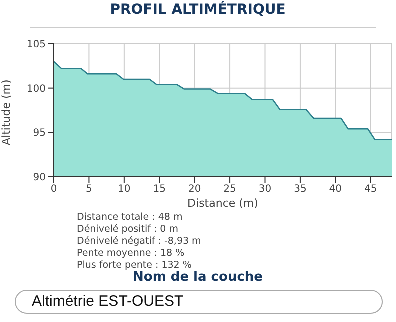 The height and width of the screenshot is (322, 396). What do you see at coordinates (265, 190) in the screenshot?
I see `x-tick-label: 30` at bounding box center [265, 190].